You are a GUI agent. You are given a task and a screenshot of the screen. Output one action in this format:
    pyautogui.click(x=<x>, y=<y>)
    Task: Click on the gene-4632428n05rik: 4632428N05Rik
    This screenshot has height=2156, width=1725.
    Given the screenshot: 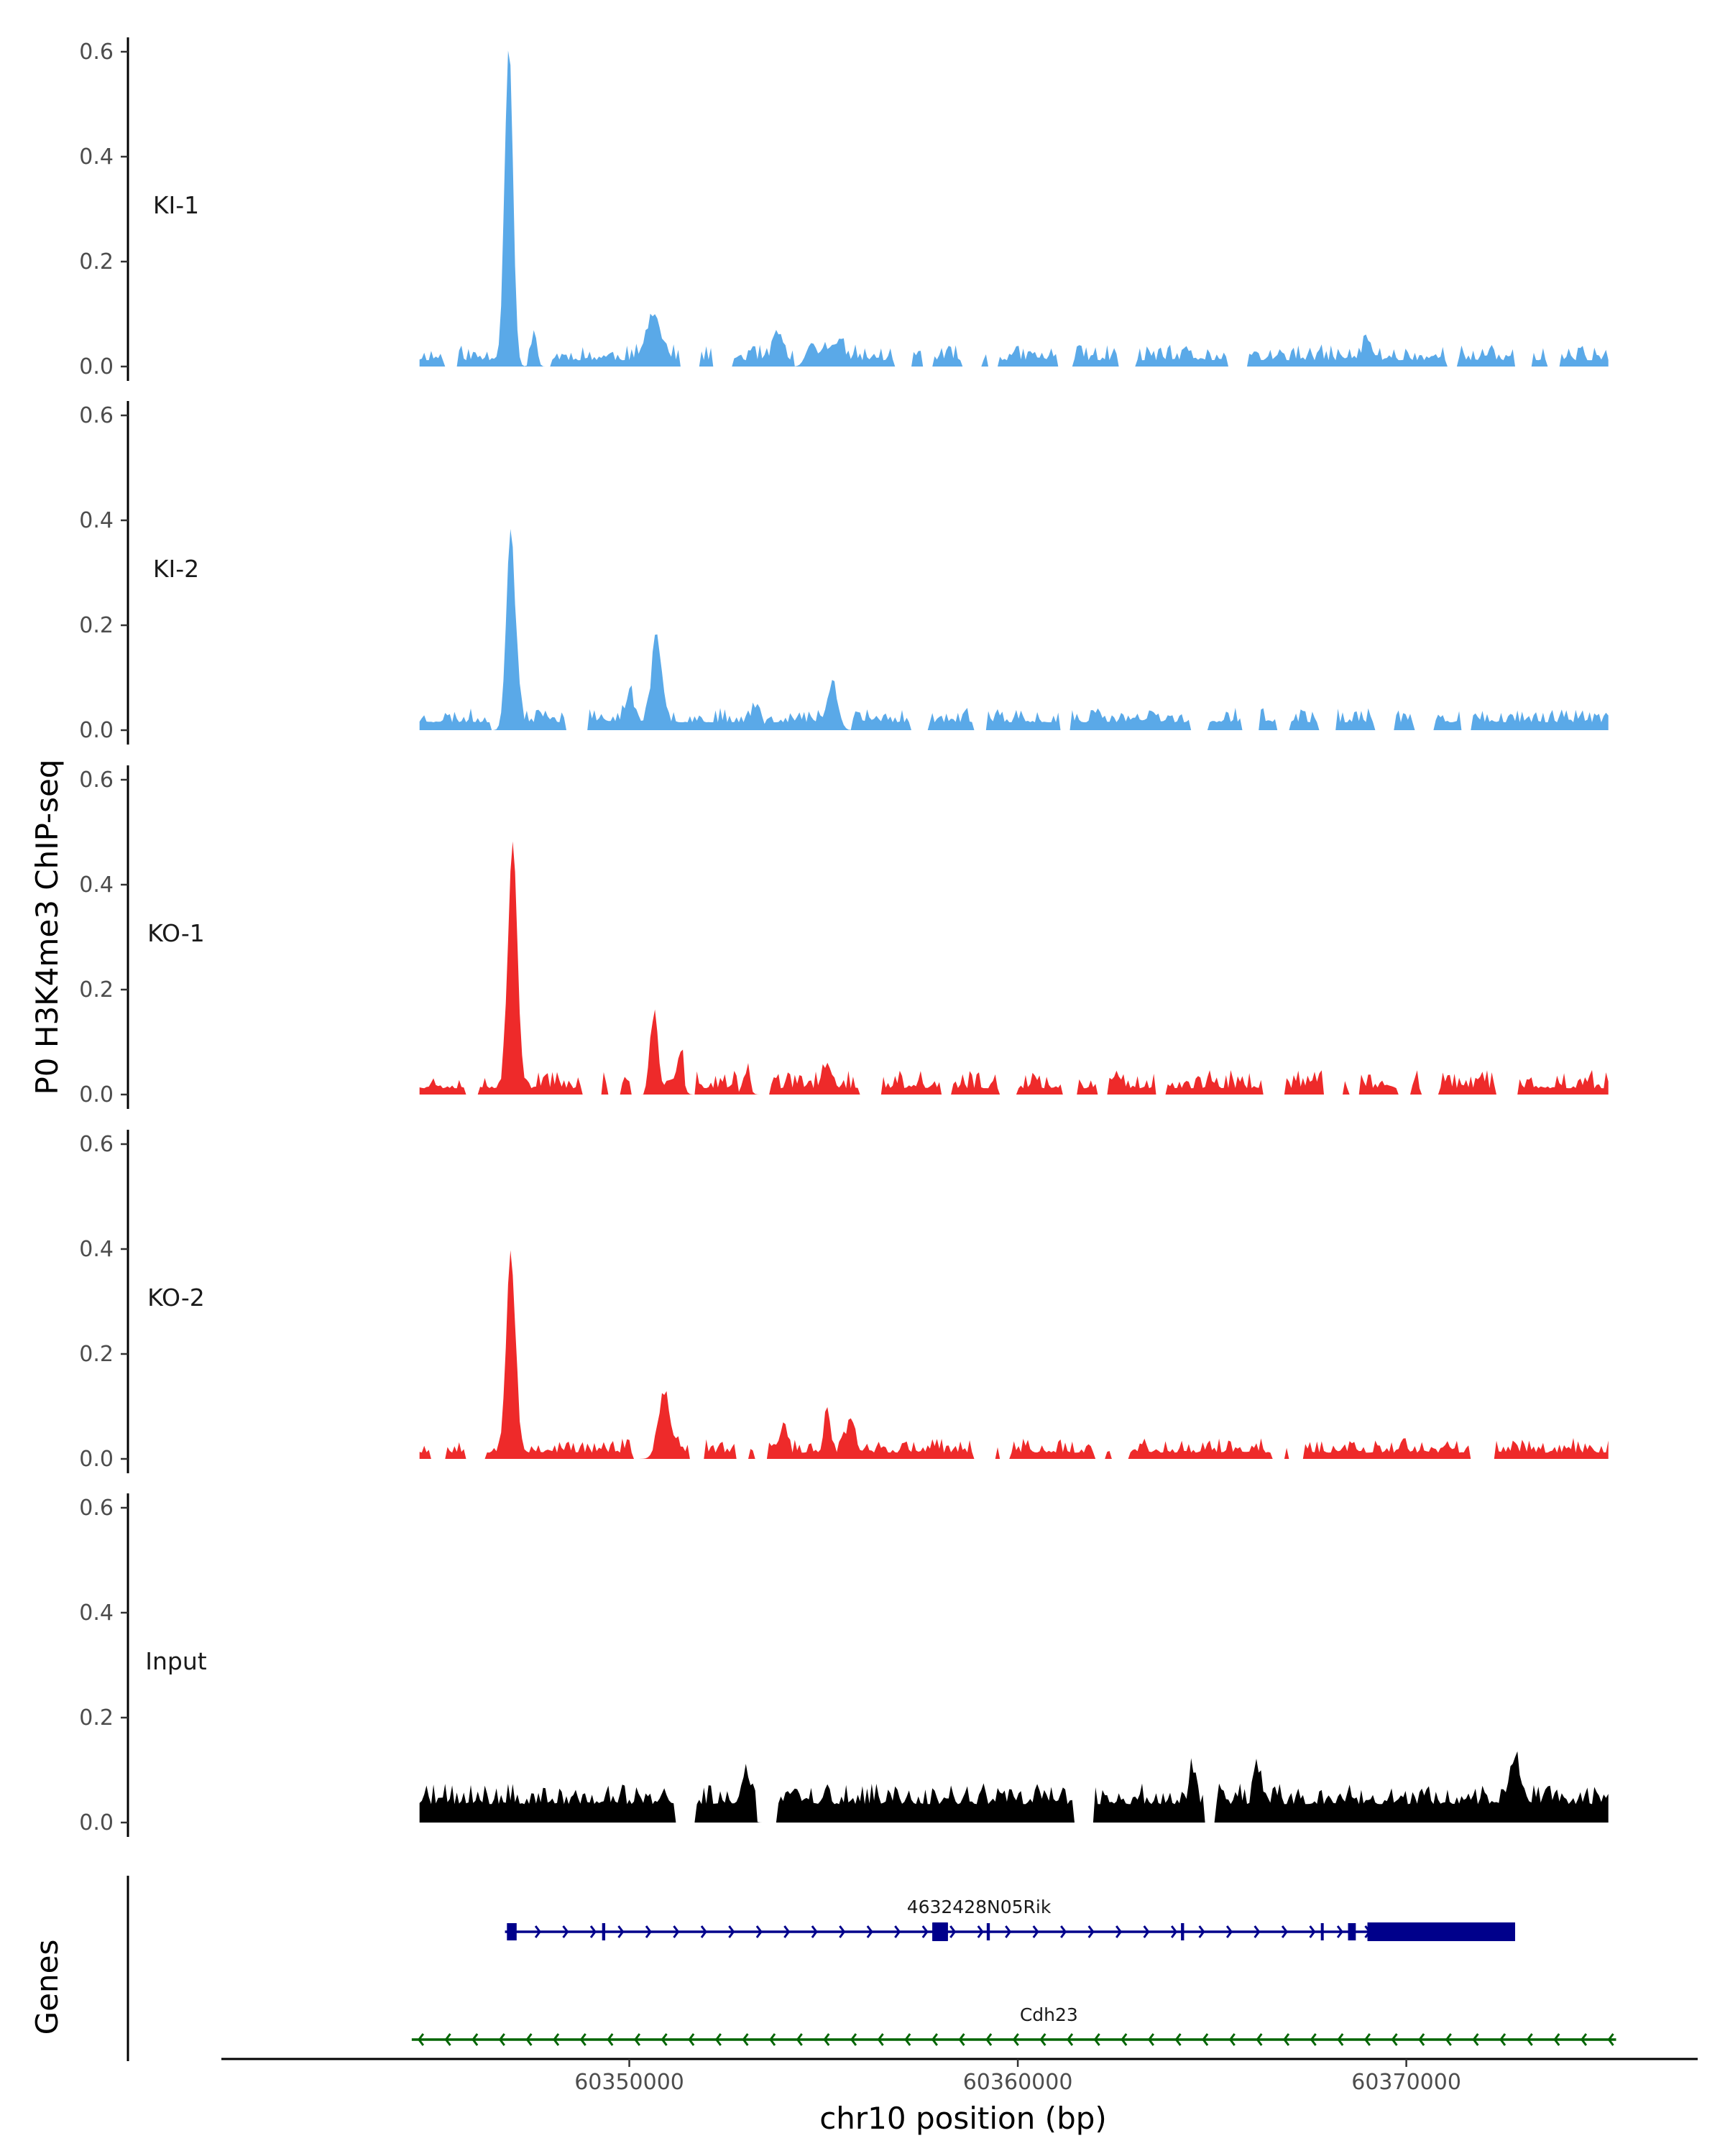 What is the action you would take?
    pyautogui.click(x=1010, y=1919)
    